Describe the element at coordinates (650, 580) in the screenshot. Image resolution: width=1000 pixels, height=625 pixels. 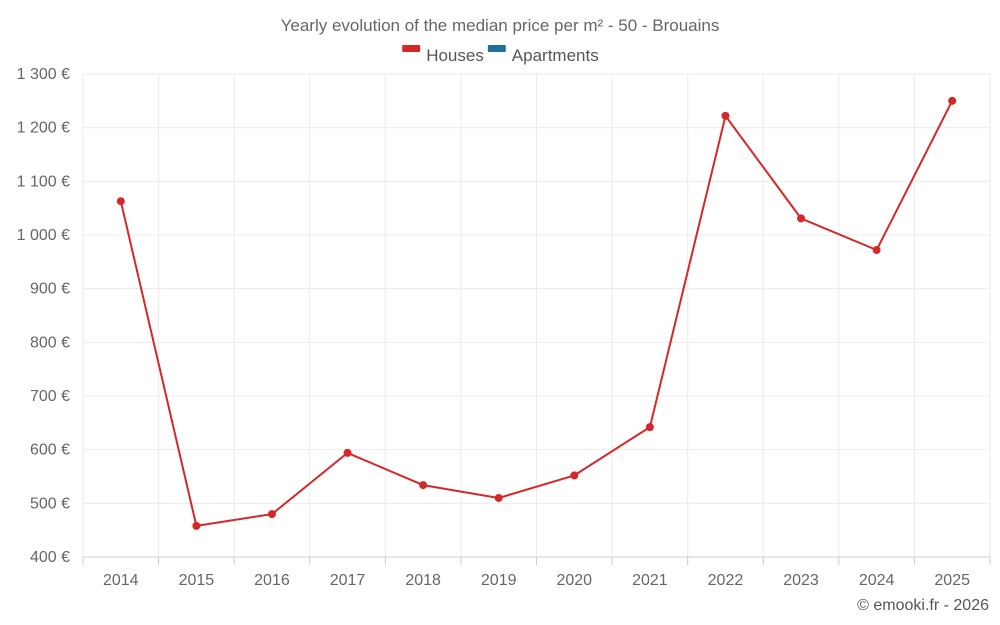
I see `x-tick-label: 2021` at that location.